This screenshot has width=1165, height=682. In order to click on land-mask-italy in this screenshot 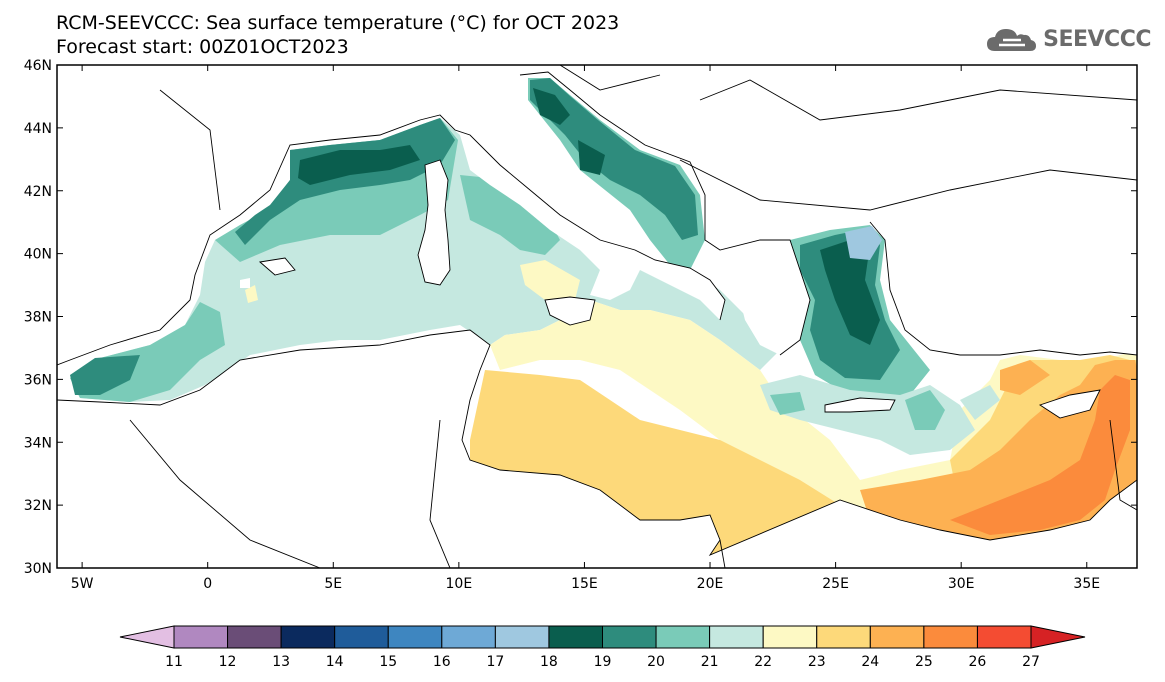, I will do `click(597, 227)`.